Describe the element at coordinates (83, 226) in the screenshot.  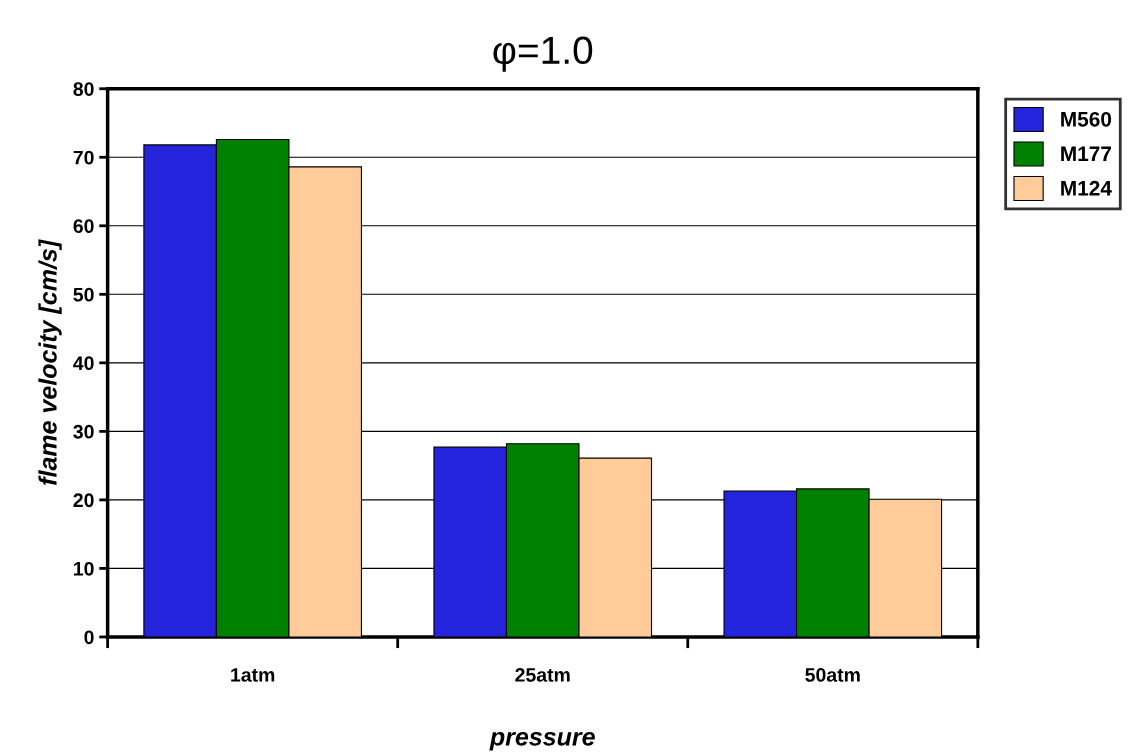
I see `y-tick-label: 60` at that location.